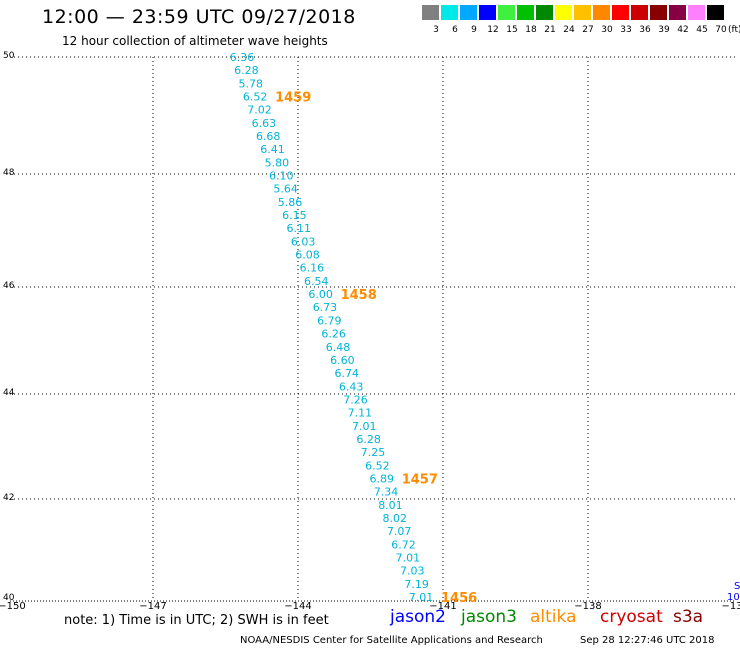  I want to click on latitude-tick-label: 42, so click(9, 498).